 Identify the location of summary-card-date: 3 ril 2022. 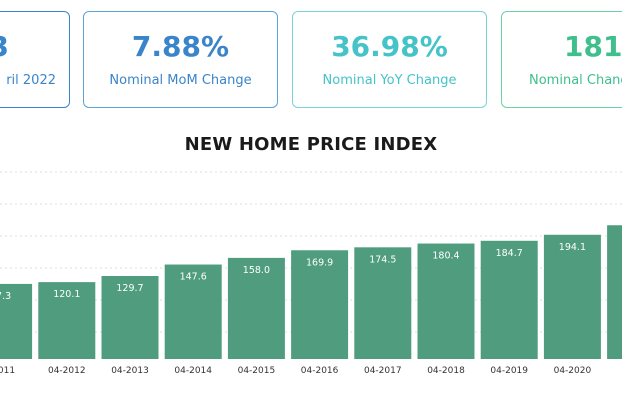
(35, 59).